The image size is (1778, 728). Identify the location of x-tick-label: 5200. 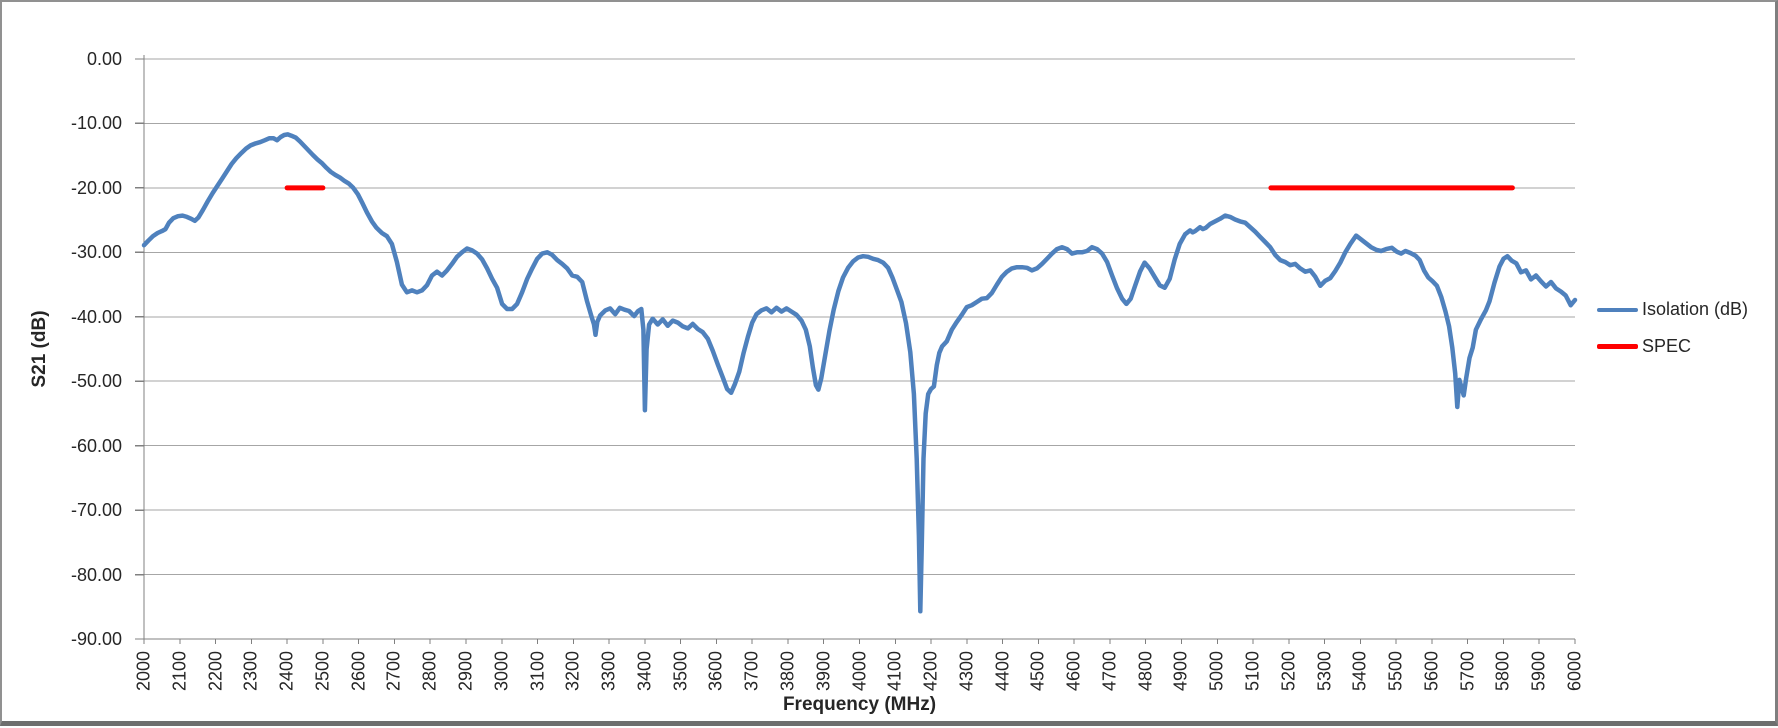
(1288, 671).